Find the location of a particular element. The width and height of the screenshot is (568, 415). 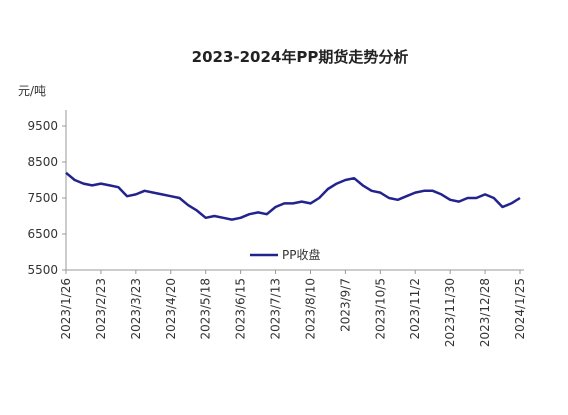

y-tick-label: 7500 is located at coordinates (42, 198).